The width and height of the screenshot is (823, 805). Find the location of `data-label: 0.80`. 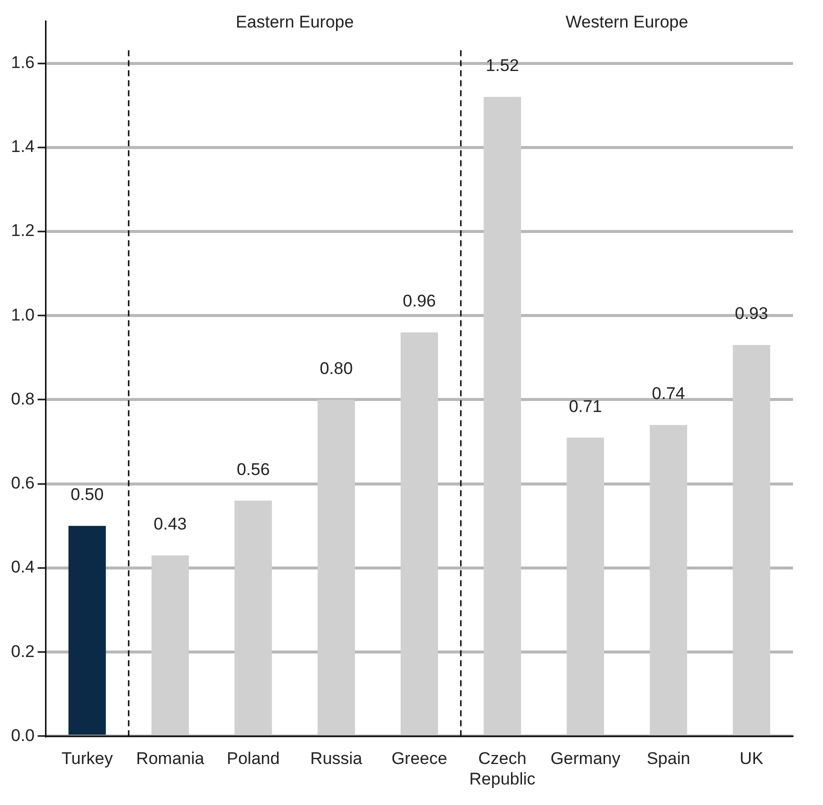

data-label: 0.80 is located at coordinates (336, 368).